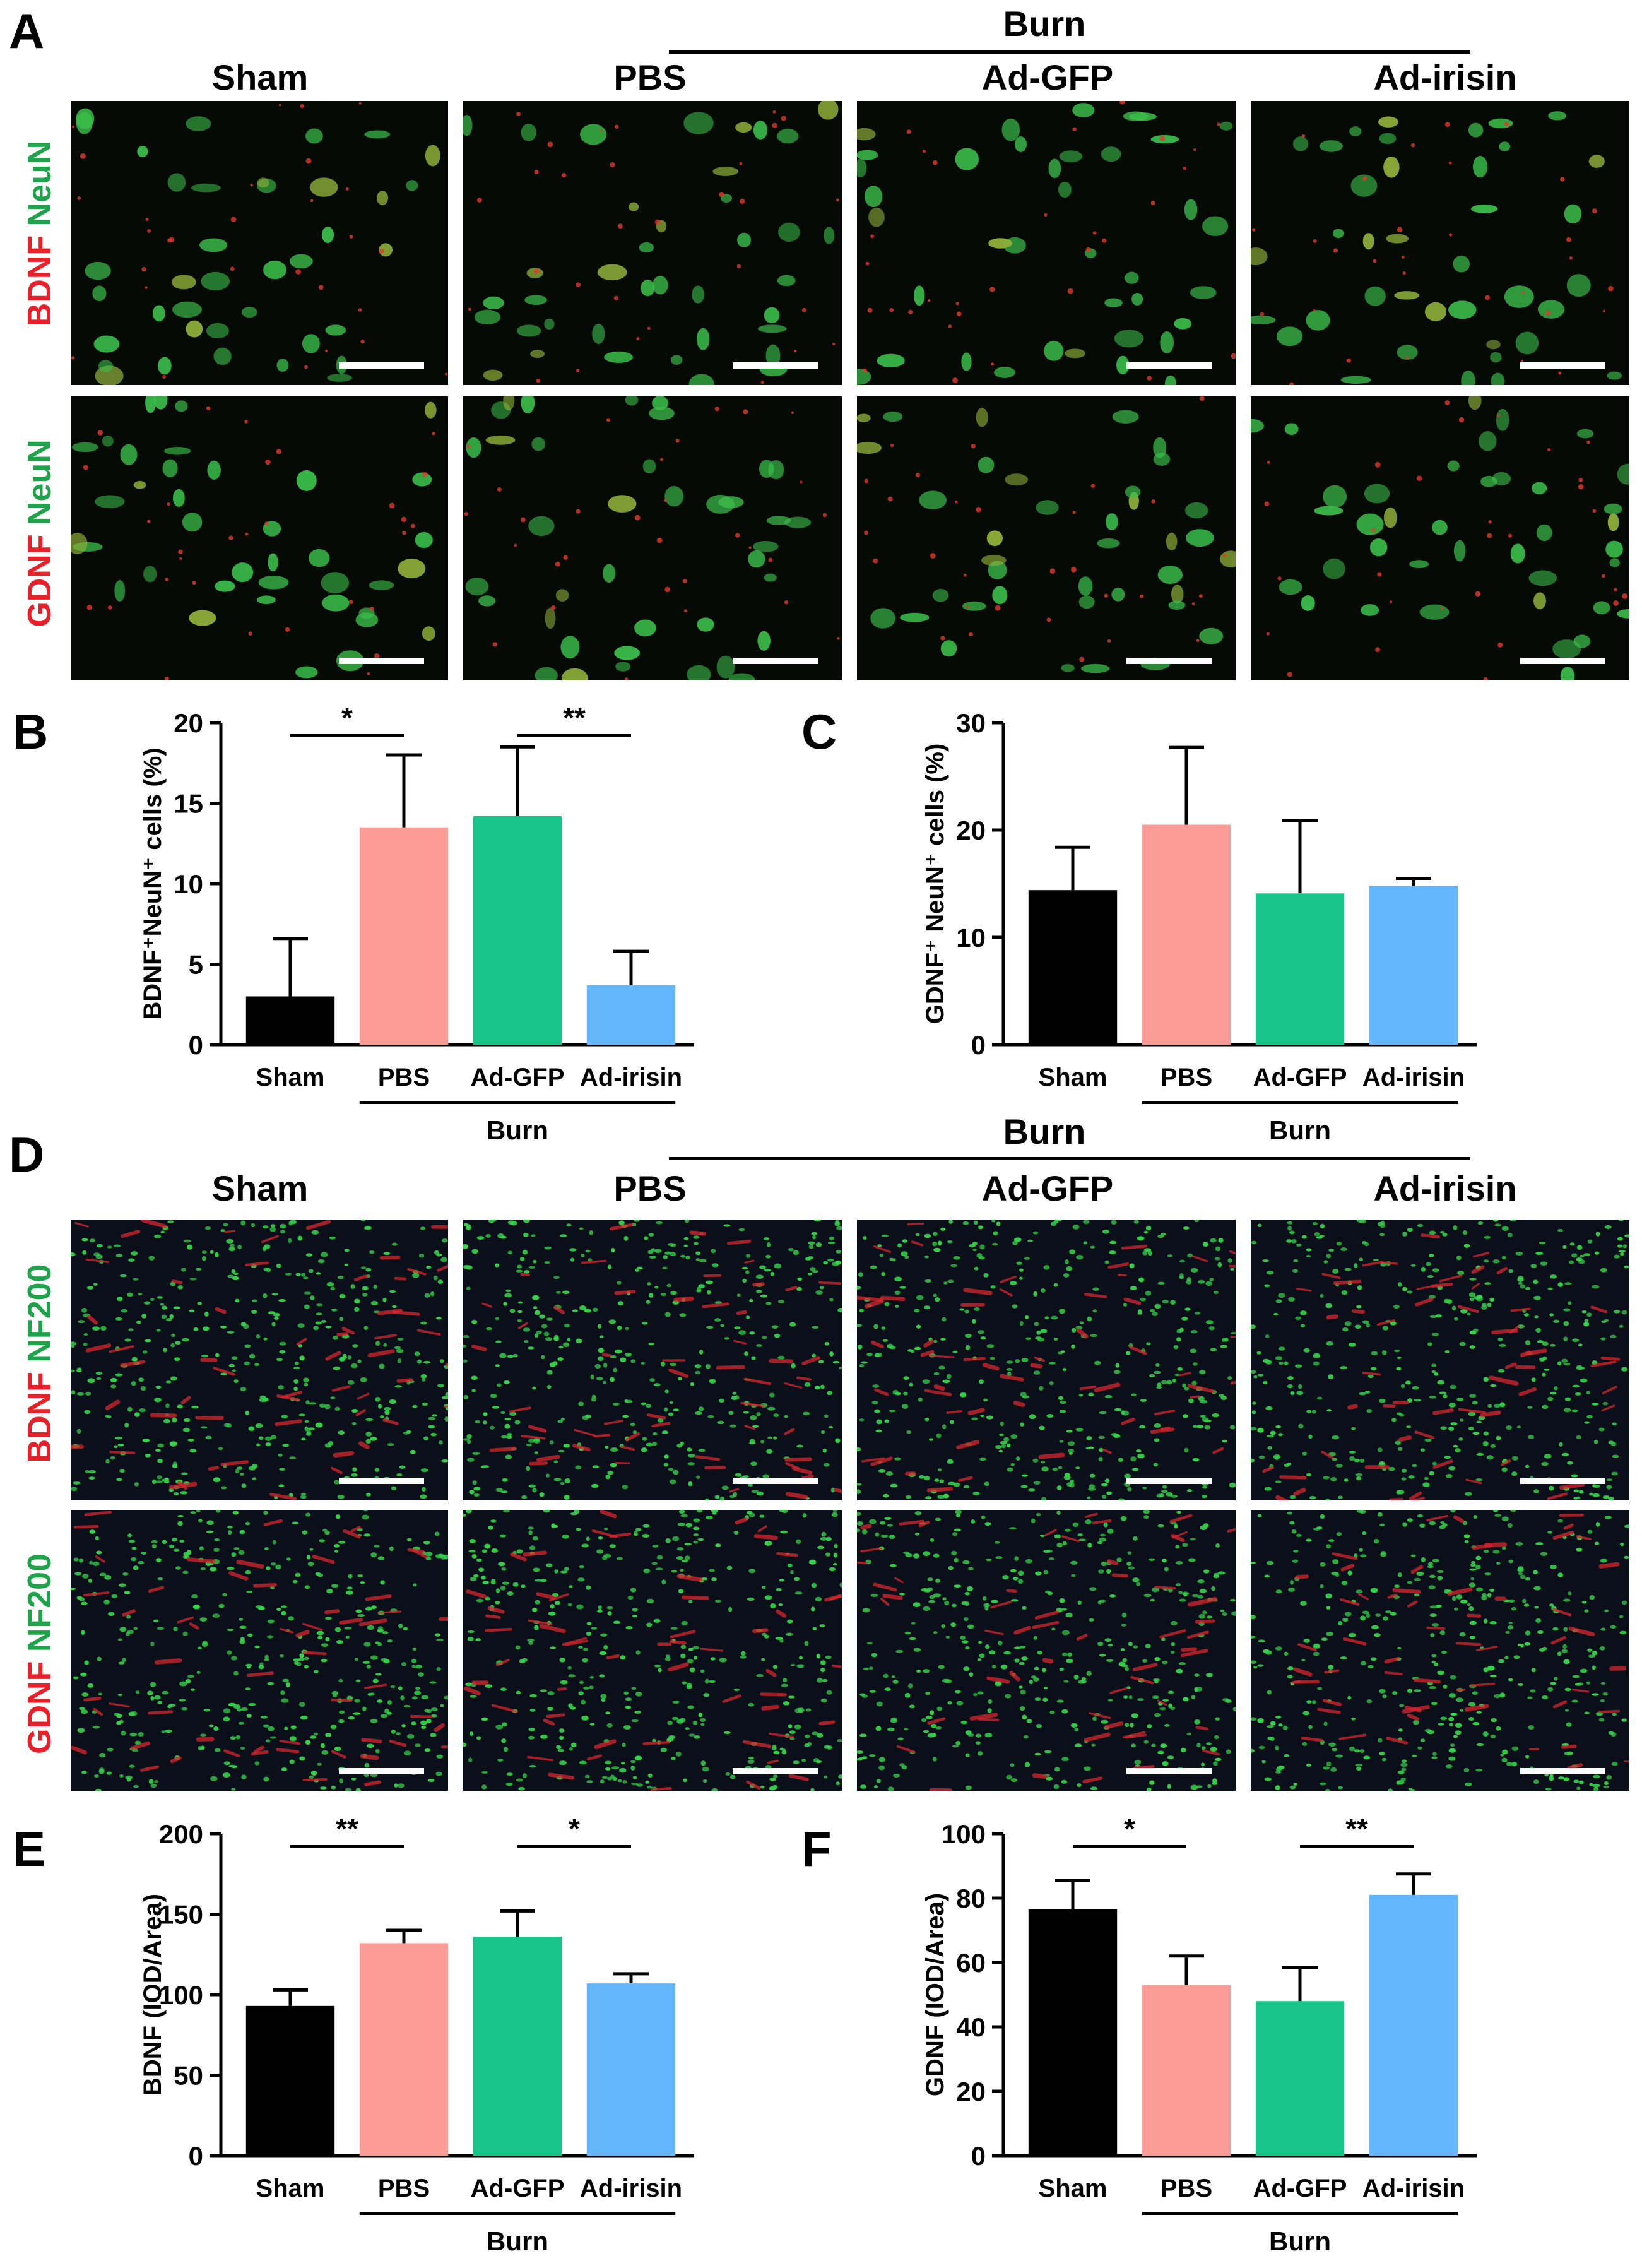 This screenshot has width=1642, height=2268. What do you see at coordinates (254, 538) in the screenshot?
I see `micrograph-texture` at bounding box center [254, 538].